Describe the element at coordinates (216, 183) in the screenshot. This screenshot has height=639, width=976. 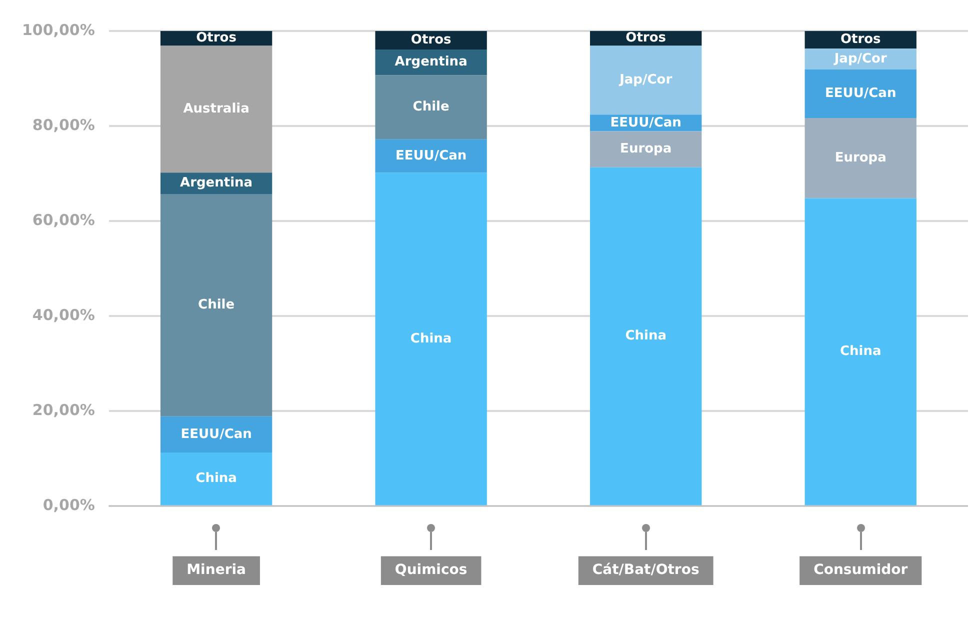
I see `series-label: Argentina` at that location.